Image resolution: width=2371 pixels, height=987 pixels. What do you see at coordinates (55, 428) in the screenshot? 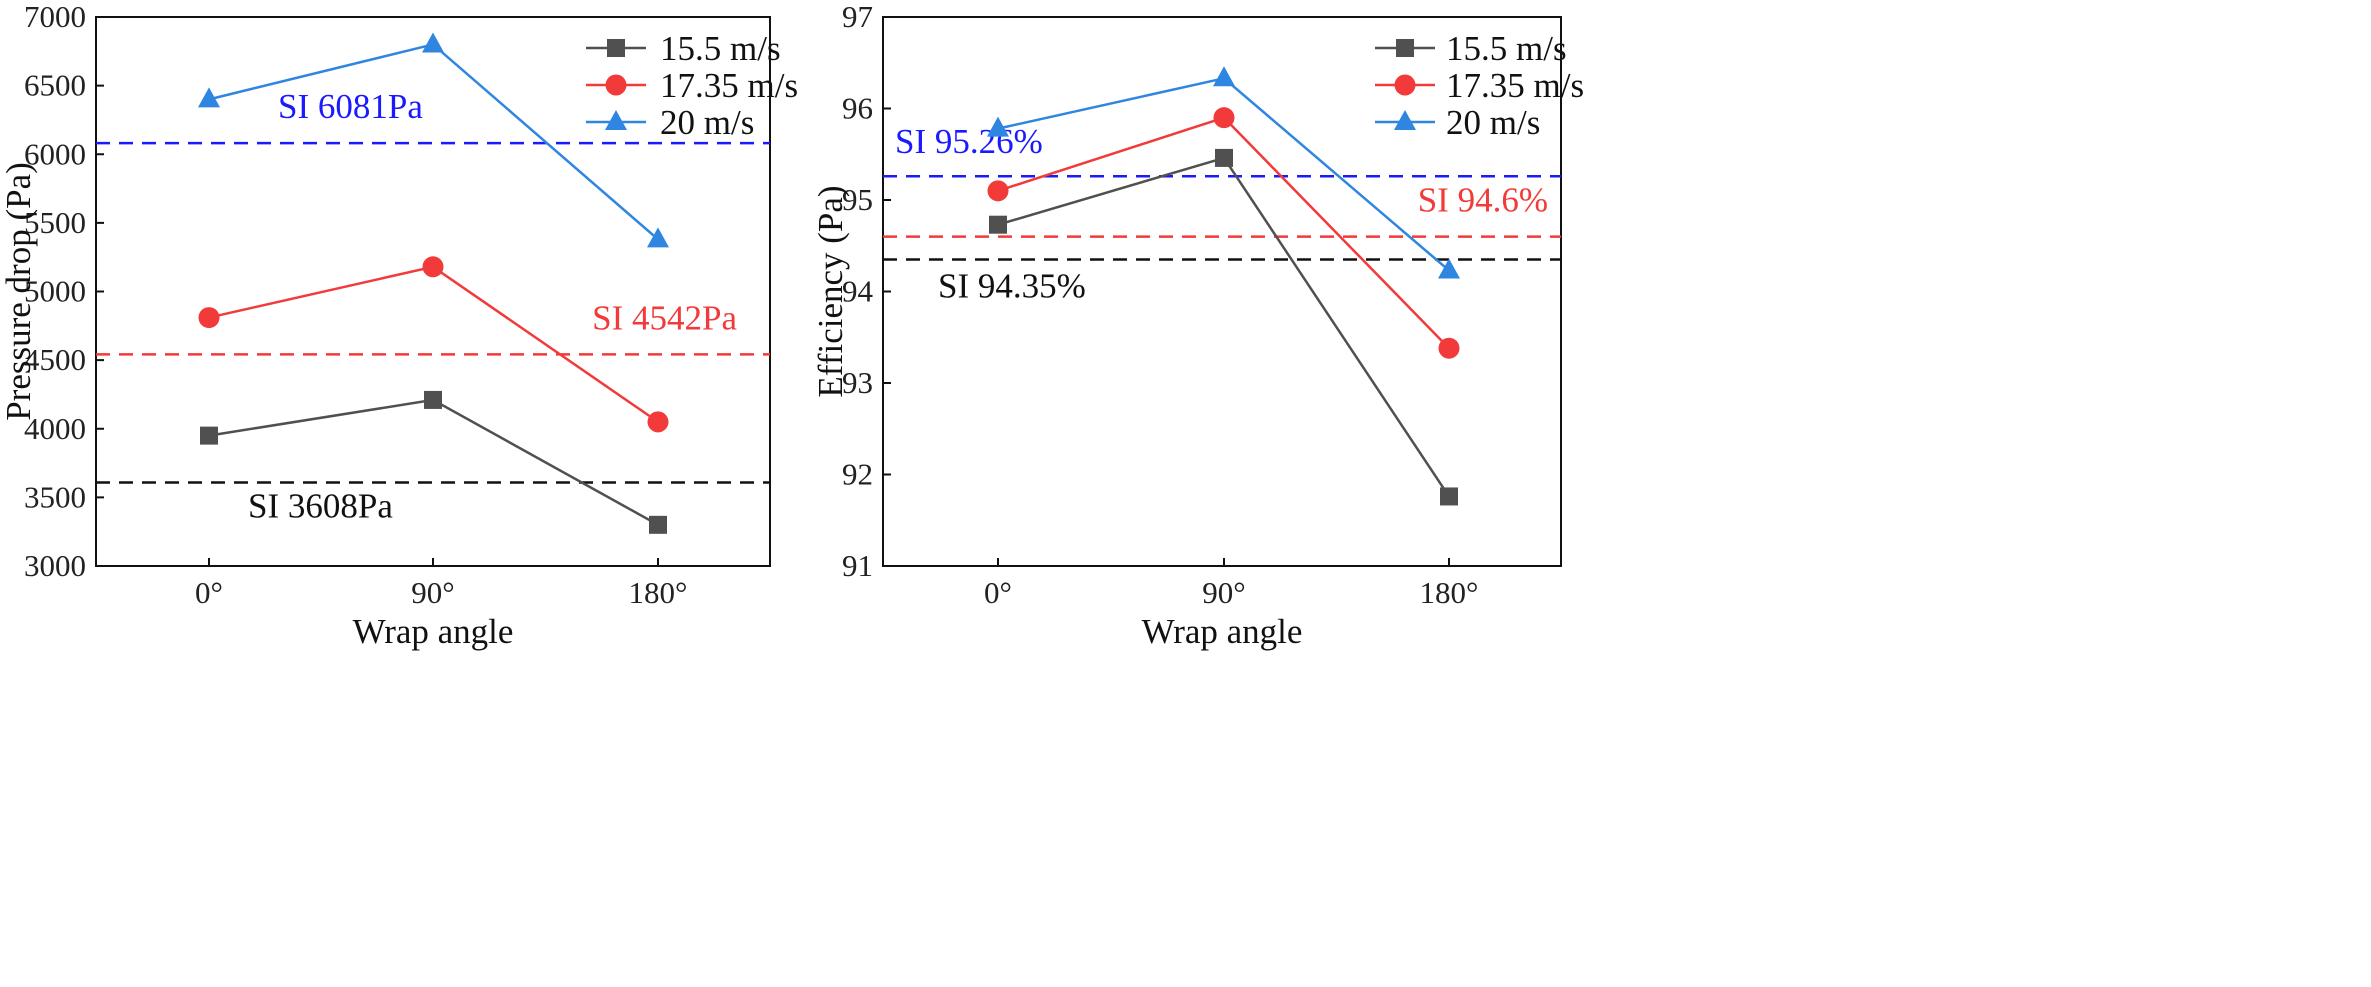
I see `y-tick-label: 4000` at bounding box center [55, 428].